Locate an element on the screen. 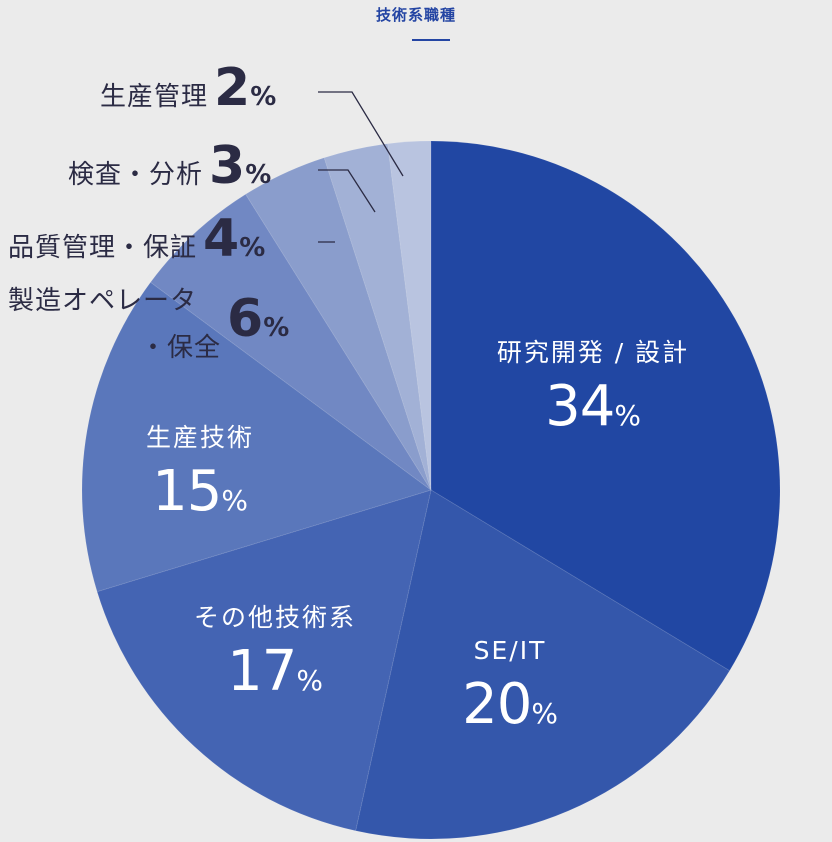 Image resolution: width=832 pixels, height=842 pixels. slice-label-kenkyu: 研究開発 / 設計 34% is located at coordinates (593, 387).